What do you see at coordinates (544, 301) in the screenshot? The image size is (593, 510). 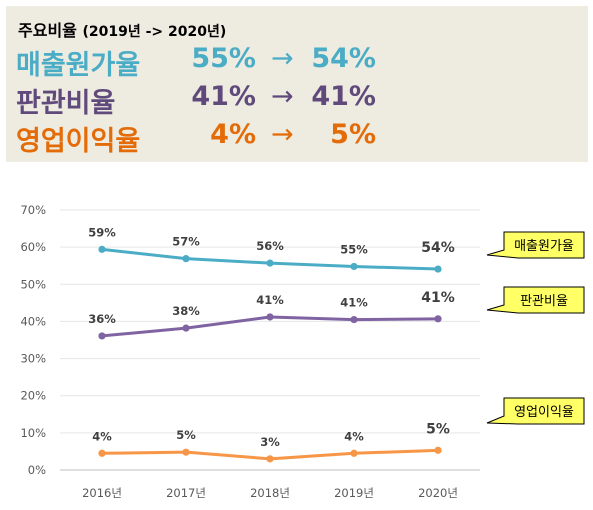 I see `callout-label: 판관비율` at bounding box center [544, 301].